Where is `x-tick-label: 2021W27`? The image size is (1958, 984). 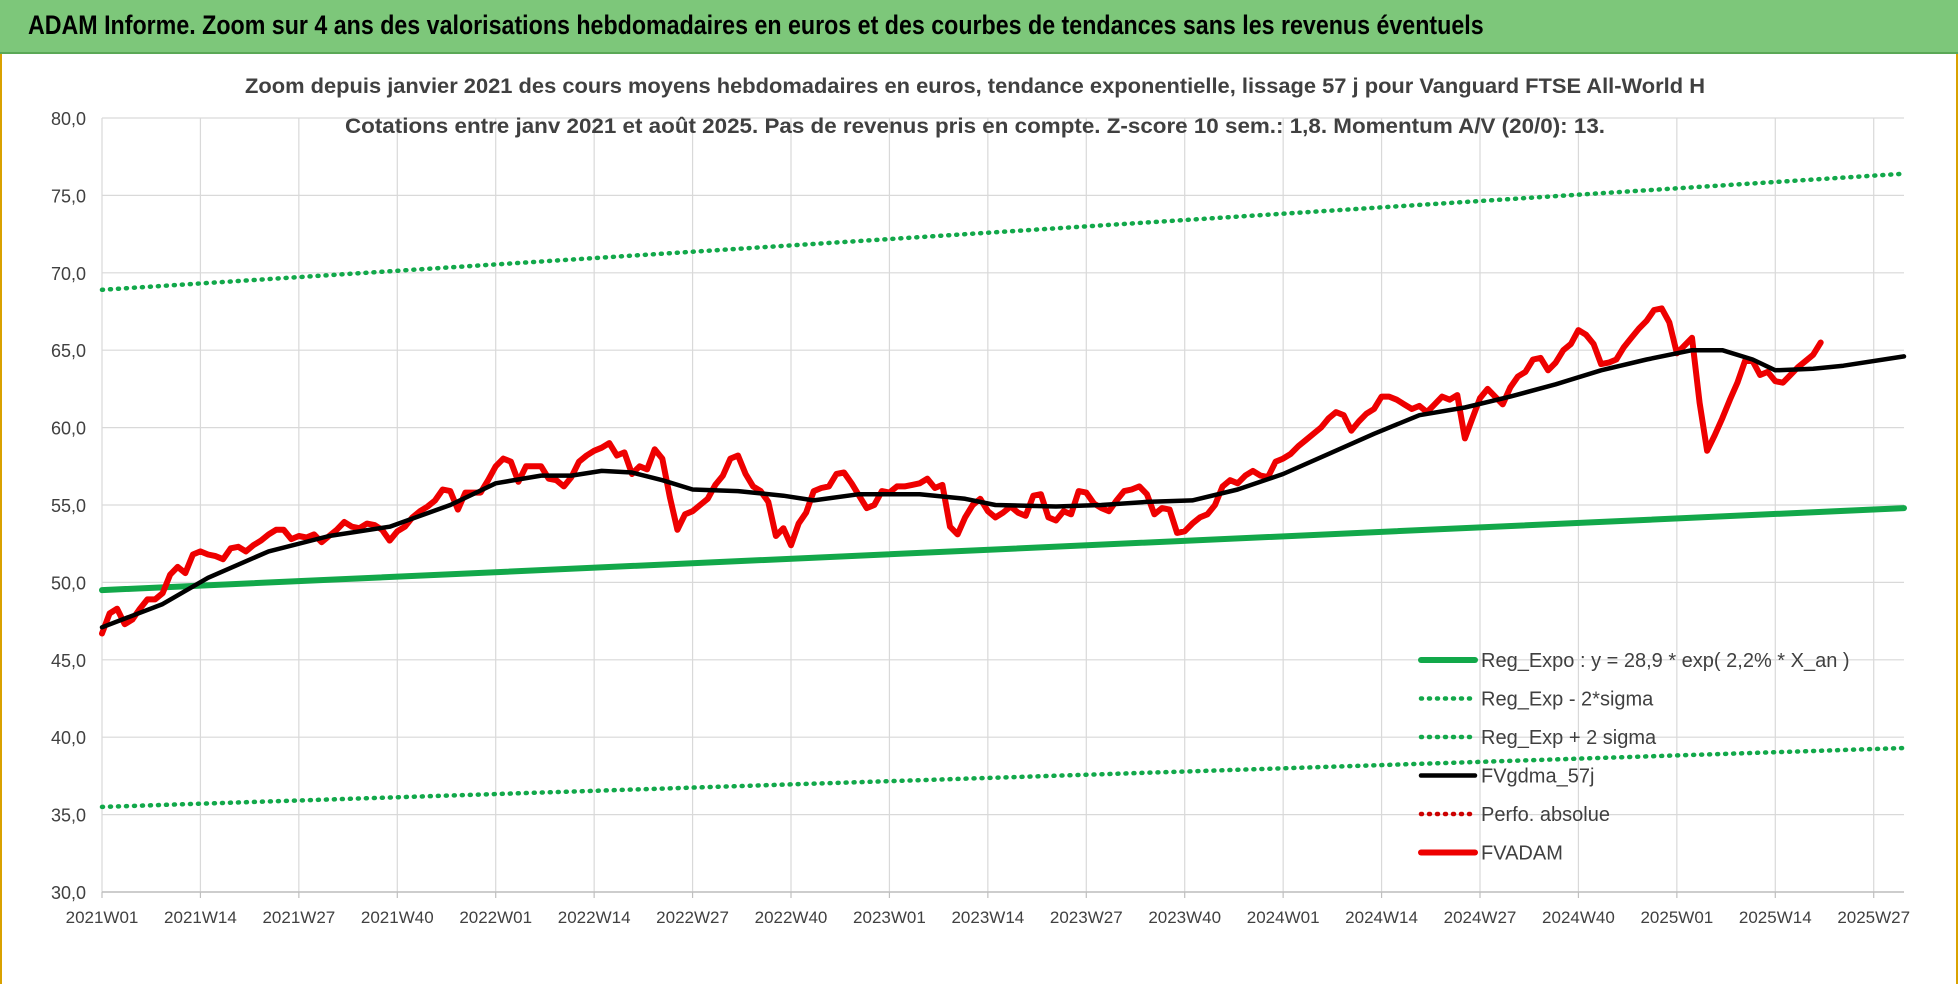
x-tick-label: 2021W27 is located at coordinates (298, 917).